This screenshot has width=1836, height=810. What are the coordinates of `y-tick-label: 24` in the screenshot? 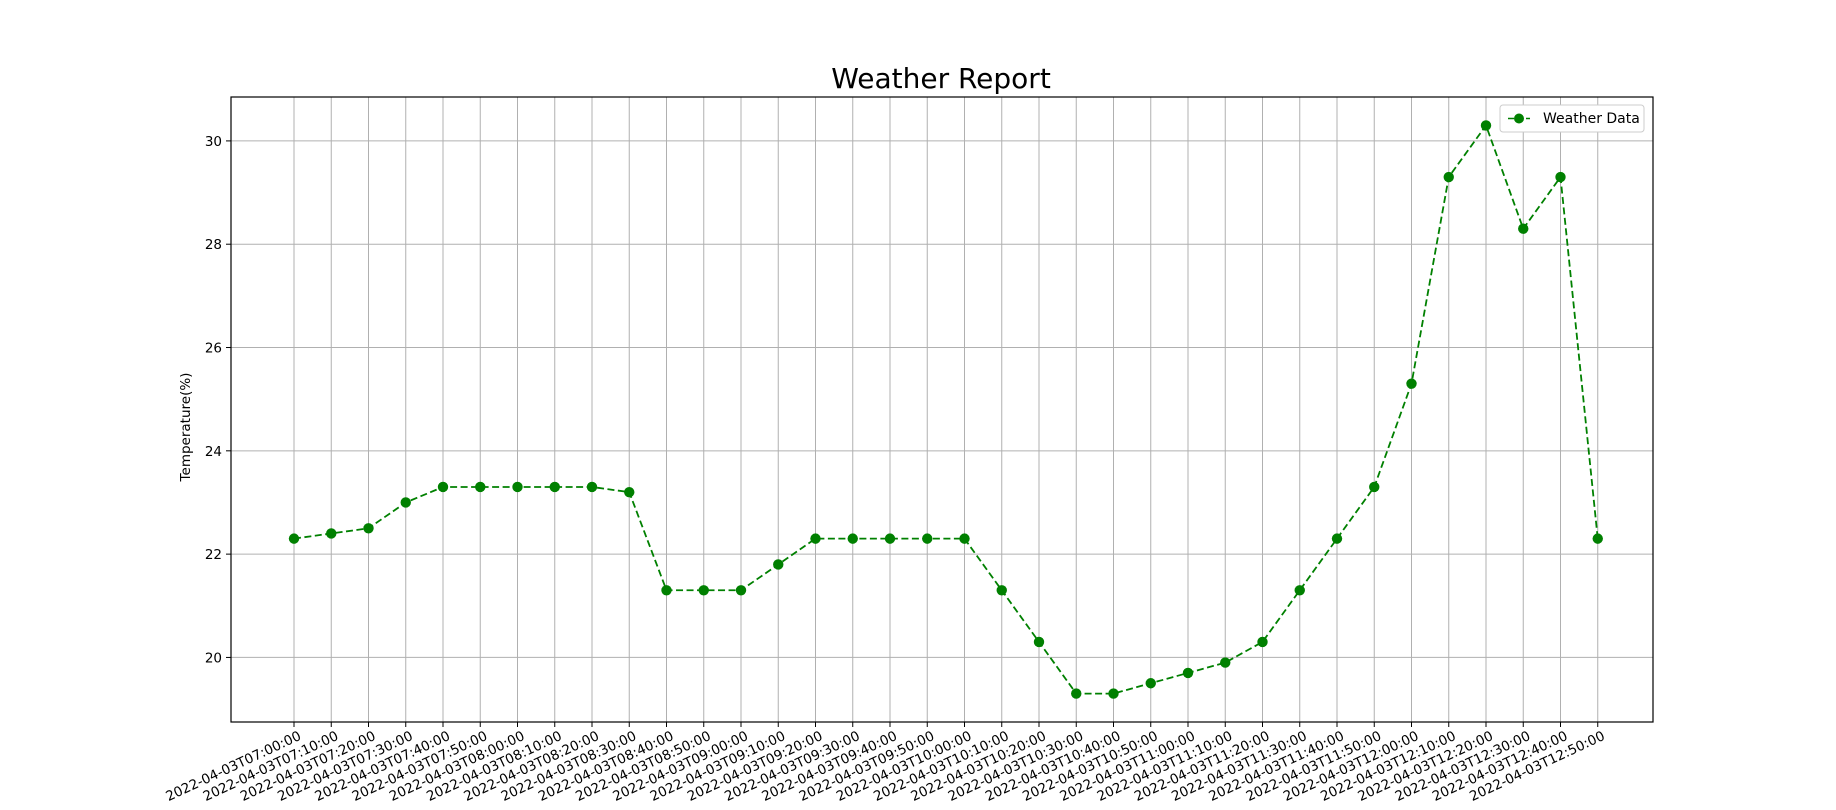 It's located at (213, 452).